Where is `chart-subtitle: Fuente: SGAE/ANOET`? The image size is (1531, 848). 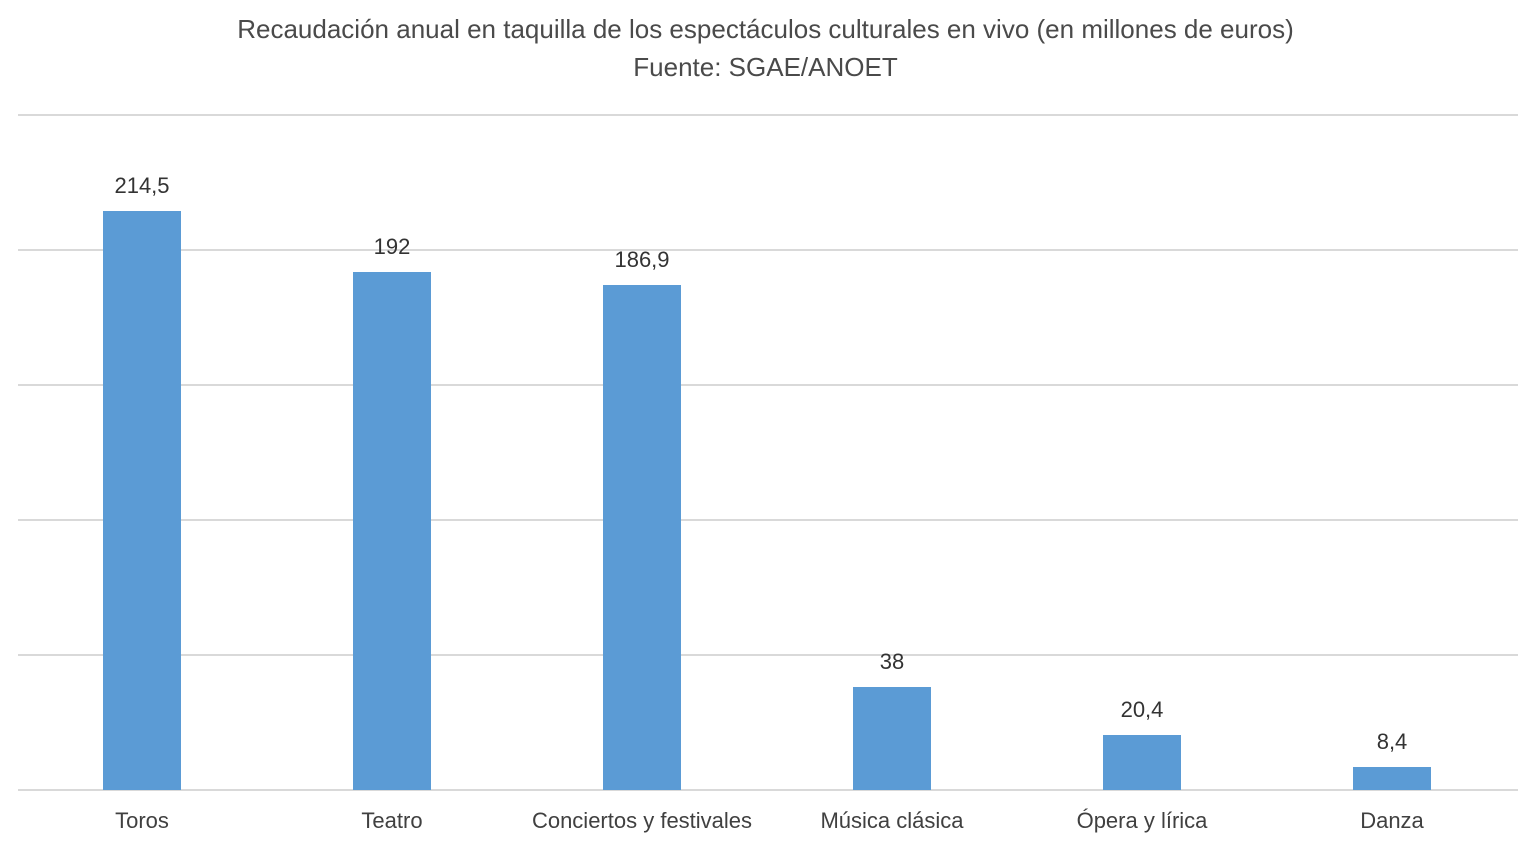
chart-subtitle: Fuente: SGAE/ANOET is located at coordinates (765, 67).